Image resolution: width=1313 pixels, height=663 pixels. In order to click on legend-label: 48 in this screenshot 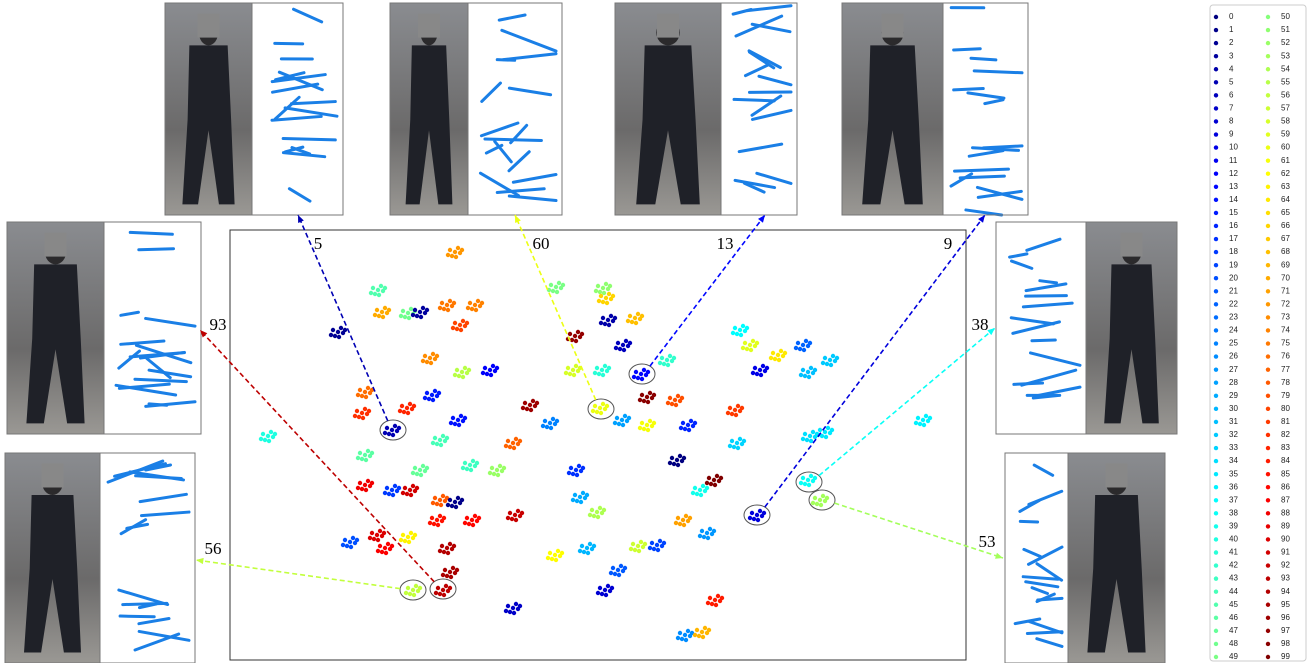, I will do `click(1233, 643)`.